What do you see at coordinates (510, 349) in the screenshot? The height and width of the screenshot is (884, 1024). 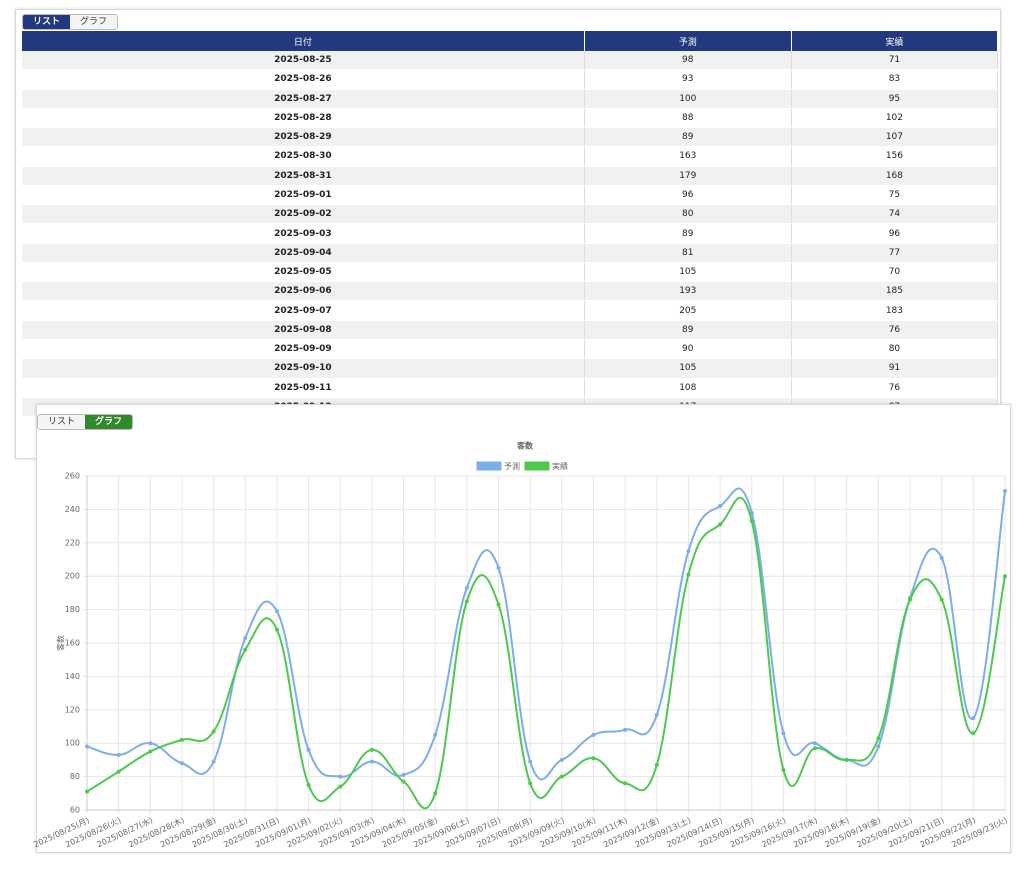 I see `table-row: 2025-09-09 90 80` at bounding box center [510, 349].